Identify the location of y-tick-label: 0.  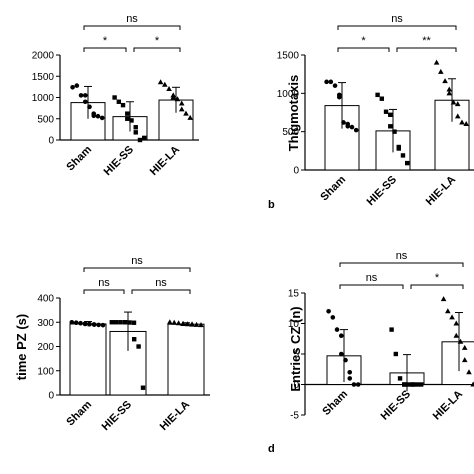
(51, 396).